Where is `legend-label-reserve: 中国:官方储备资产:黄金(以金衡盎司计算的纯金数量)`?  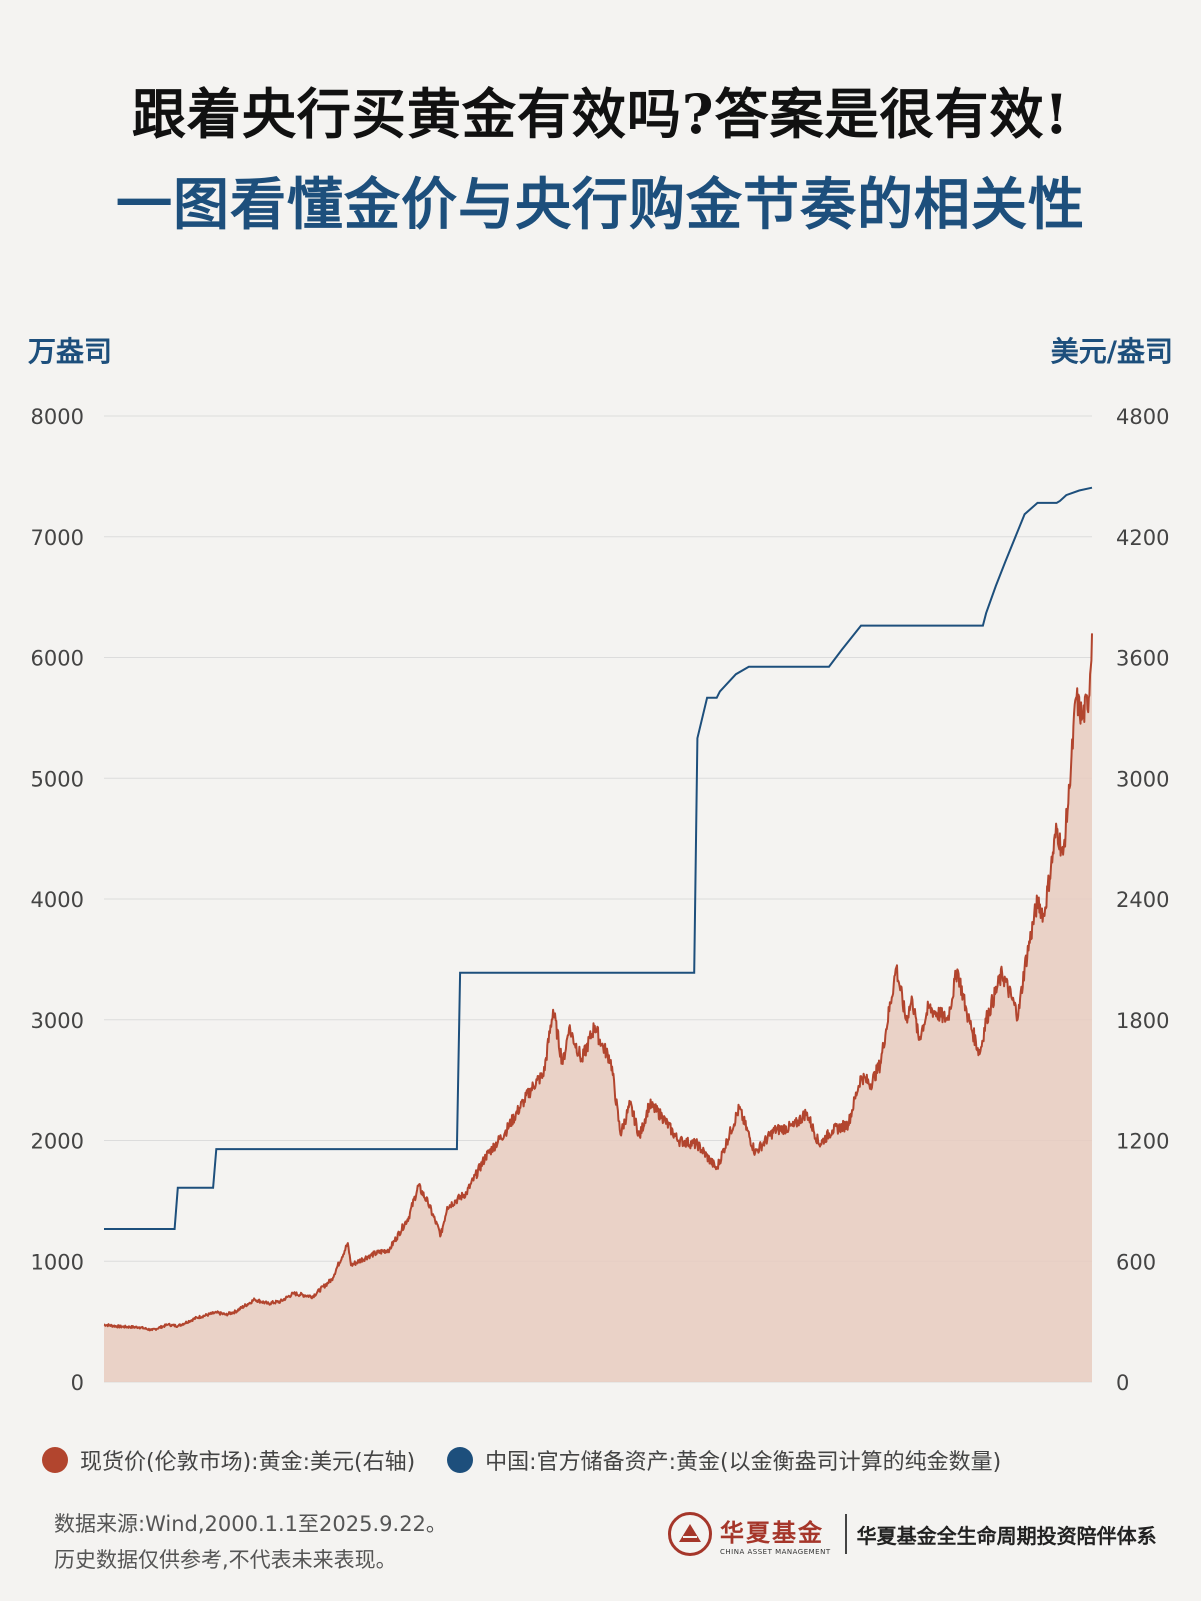 legend-label-reserve: 中国:官方储备资产:黄金(以金衡盎司计算的纯金数量) is located at coordinates (743, 1462).